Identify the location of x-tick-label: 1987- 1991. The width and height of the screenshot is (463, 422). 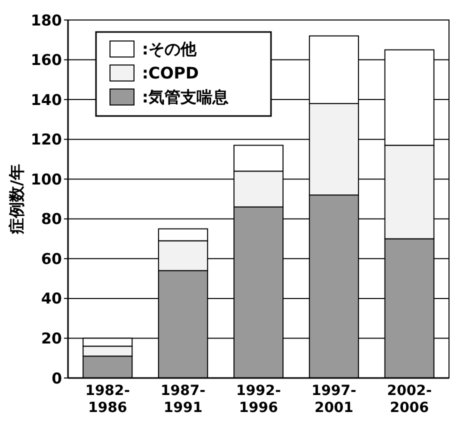
(183, 399).